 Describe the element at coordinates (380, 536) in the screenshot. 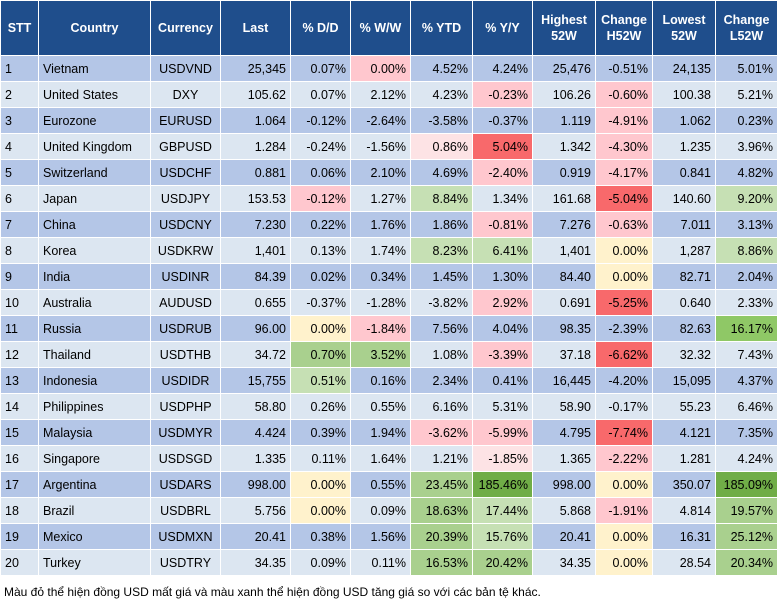

I see `table-cell: 1.56%` at that location.